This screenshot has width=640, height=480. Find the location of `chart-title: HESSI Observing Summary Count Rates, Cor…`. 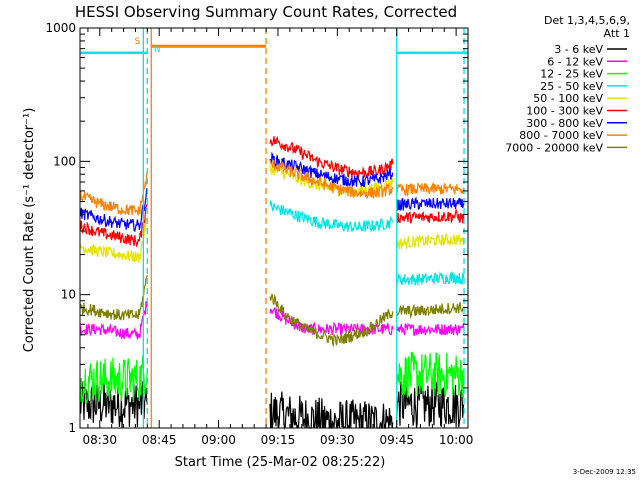

chart-title: HESSI Observing Summary Count Rates, Cor… is located at coordinates (266, 12).